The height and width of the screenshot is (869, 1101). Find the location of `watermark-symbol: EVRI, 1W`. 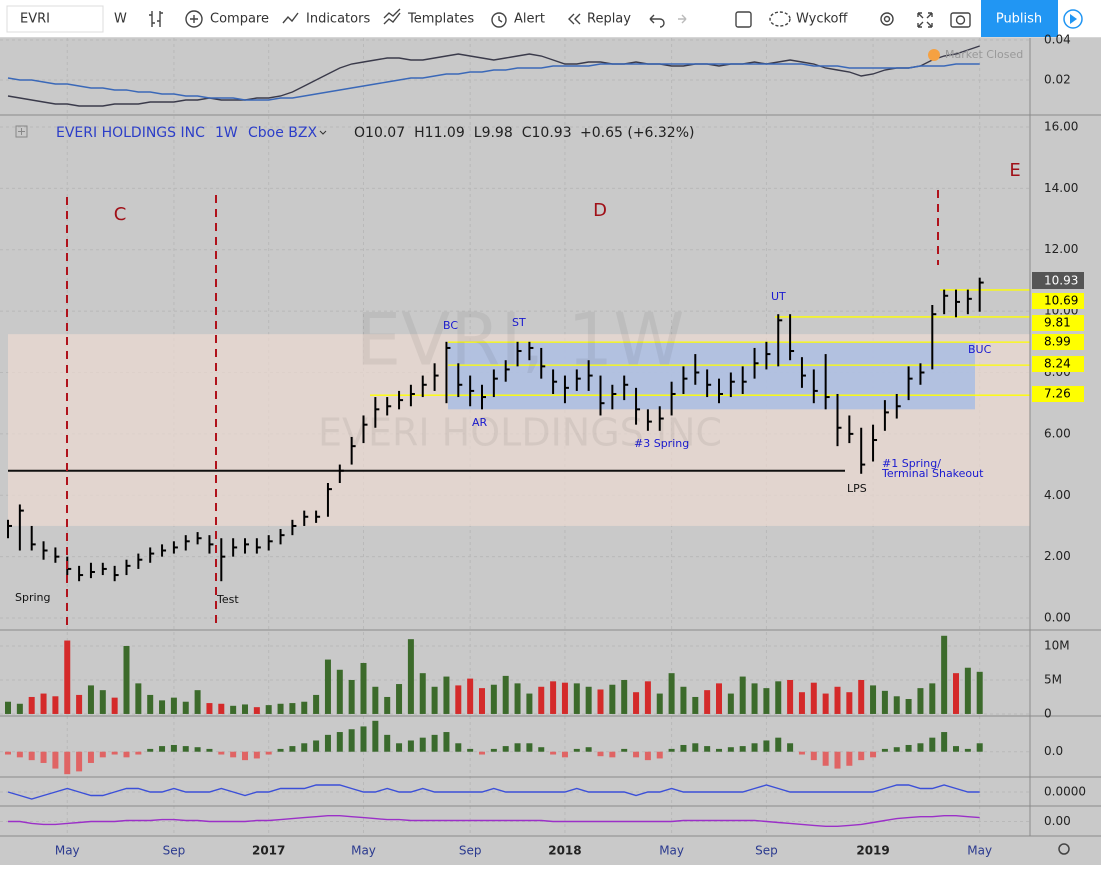

watermark-symbol: EVRI, 1W is located at coordinates (520, 340).